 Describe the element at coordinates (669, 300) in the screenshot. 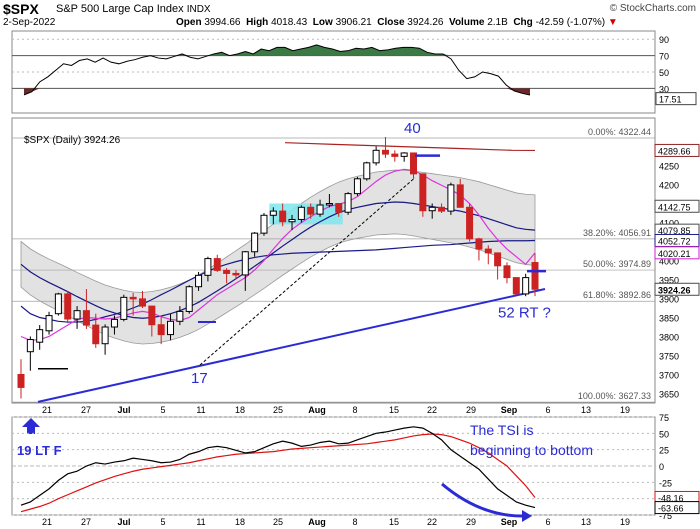

I see `price-tick-label: 3900` at that location.